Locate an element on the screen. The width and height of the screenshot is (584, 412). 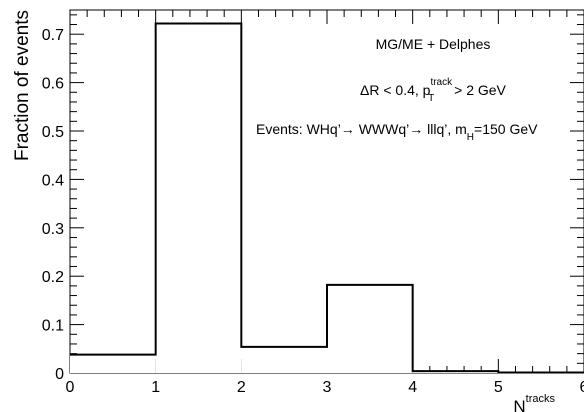
x-tick-labels: 0 1 2 3 4 5 6 is located at coordinates (325, 387).